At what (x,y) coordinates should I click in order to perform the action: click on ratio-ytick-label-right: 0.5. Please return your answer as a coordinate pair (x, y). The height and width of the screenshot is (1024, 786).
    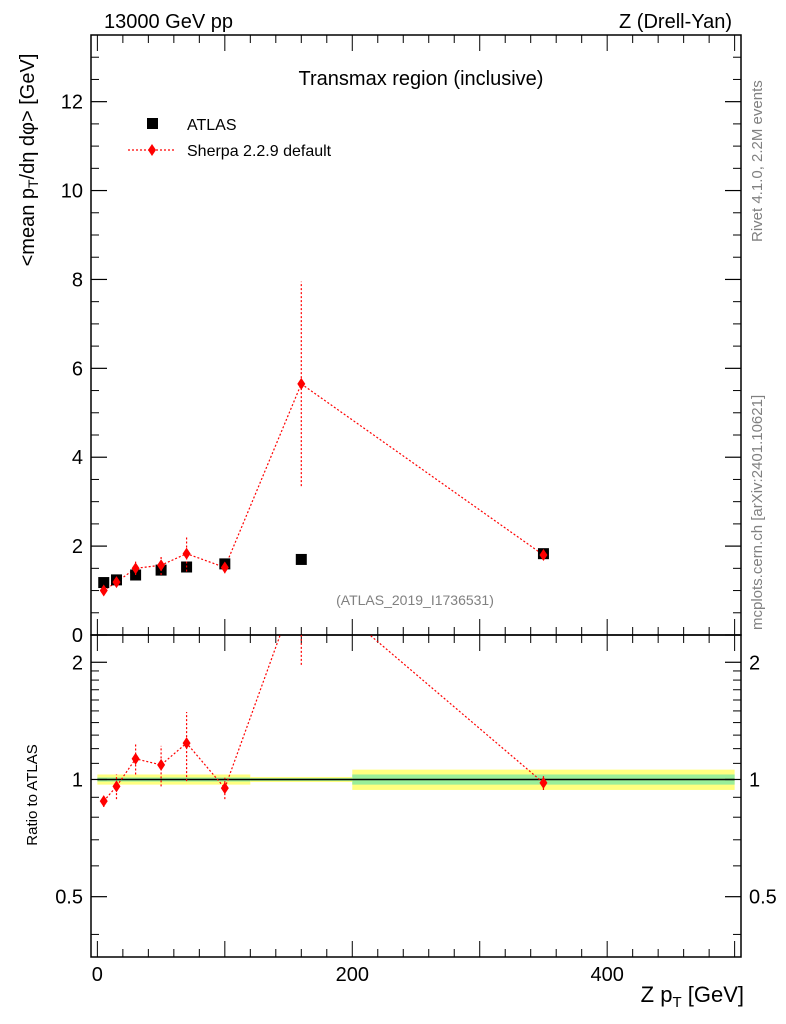
    Looking at the image, I should click on (763, 898).